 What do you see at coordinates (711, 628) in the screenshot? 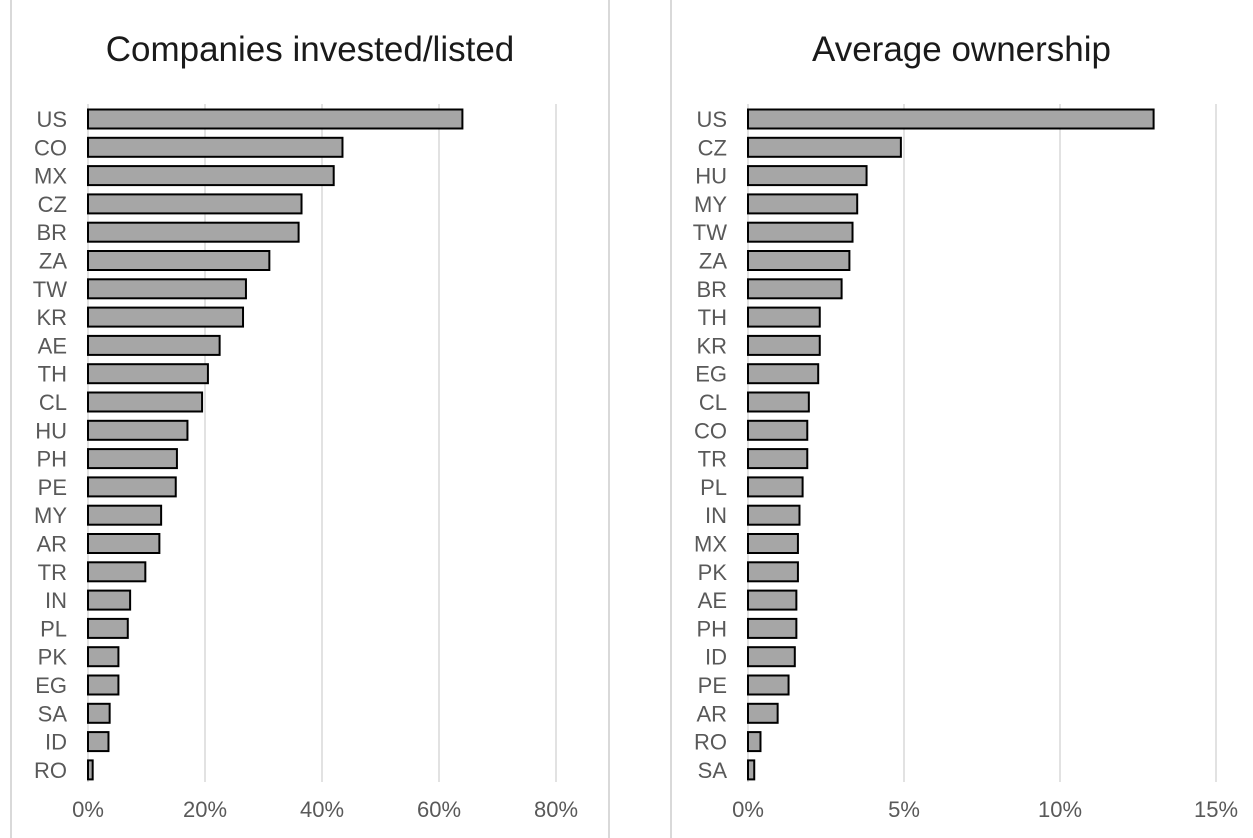
I see `category-label: PH` at bounding box center [711, 628].